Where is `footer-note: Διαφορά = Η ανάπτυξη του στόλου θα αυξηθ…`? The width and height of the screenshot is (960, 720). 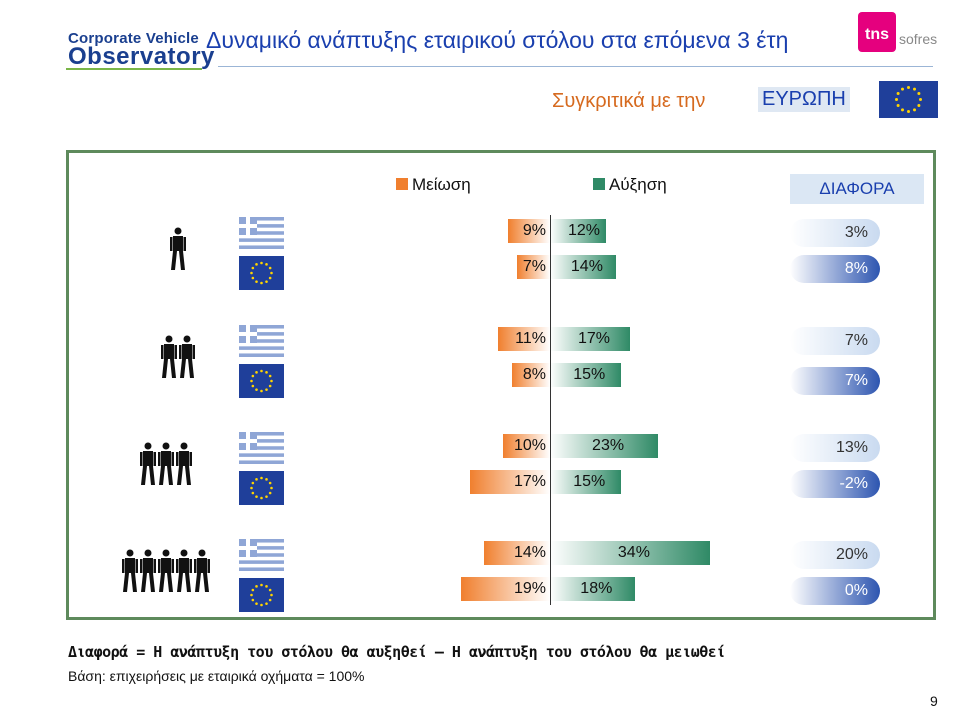 footer-note: Διαφορά = Η ανάπτυξη του στόλου θα αυξηθ… is located at coordinates (396, 652).